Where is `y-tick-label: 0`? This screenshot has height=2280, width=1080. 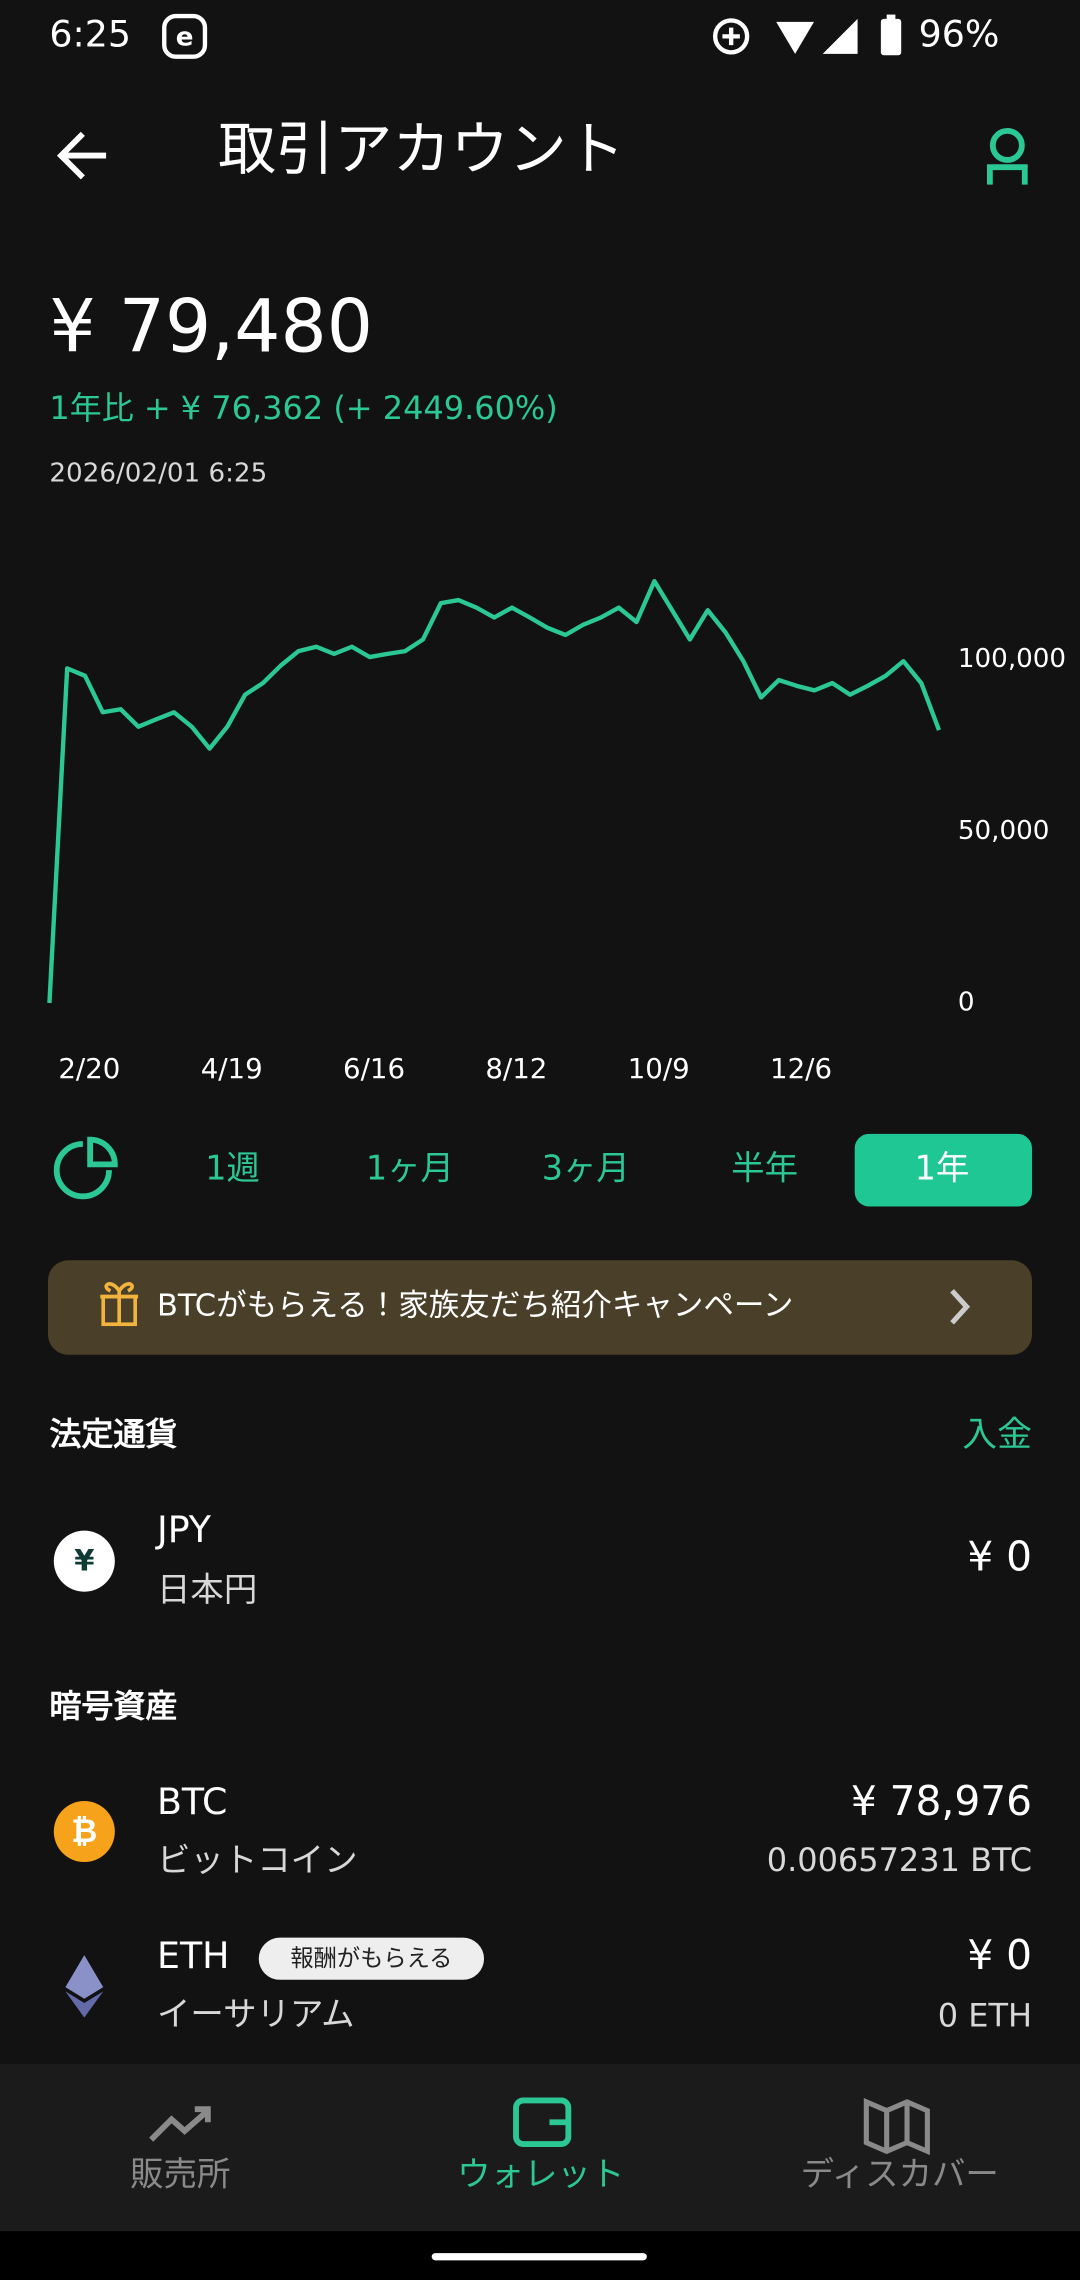
y-tick-label: 0 is located at coordinates (966, 1003).